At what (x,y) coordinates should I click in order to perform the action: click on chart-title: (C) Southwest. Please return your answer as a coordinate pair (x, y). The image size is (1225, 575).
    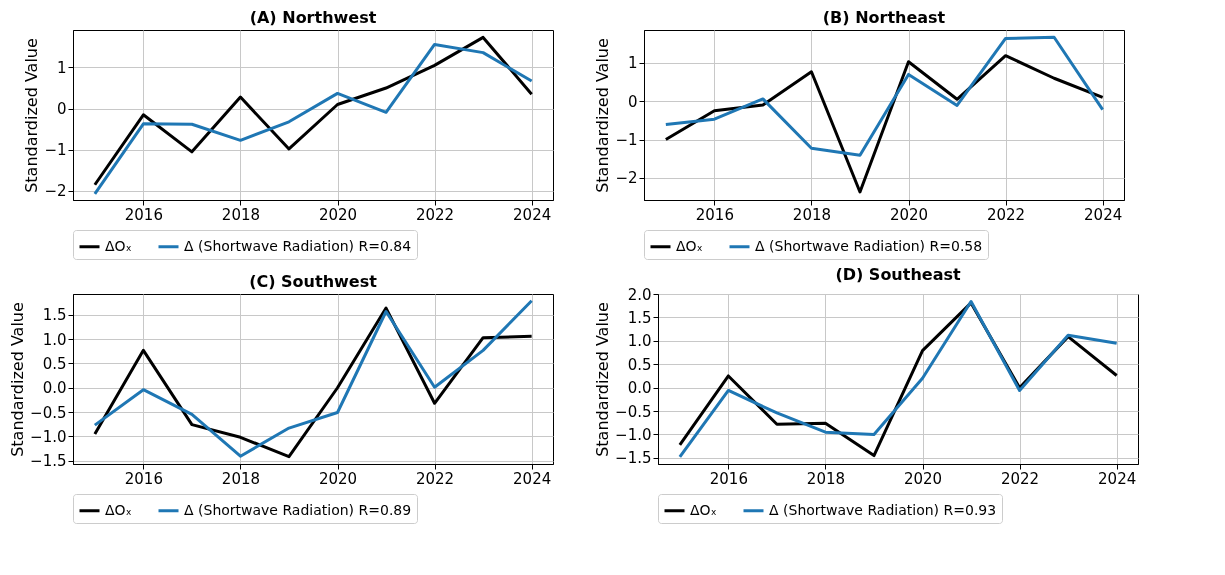
    Looking at the image, I should click on (313, 281).